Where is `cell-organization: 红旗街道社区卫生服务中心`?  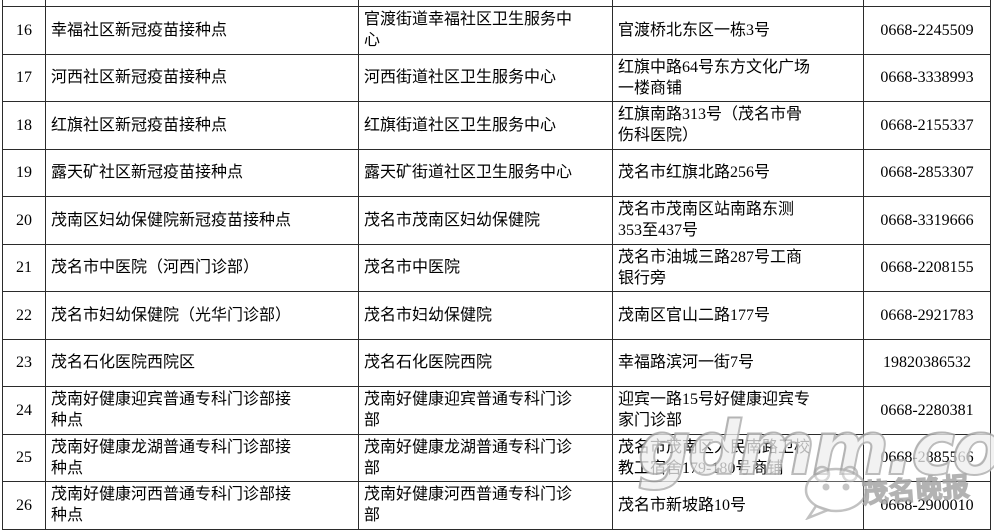 cell-organization: 红旗街道社区卫生服务中心 is located at coordinates (485, 125).